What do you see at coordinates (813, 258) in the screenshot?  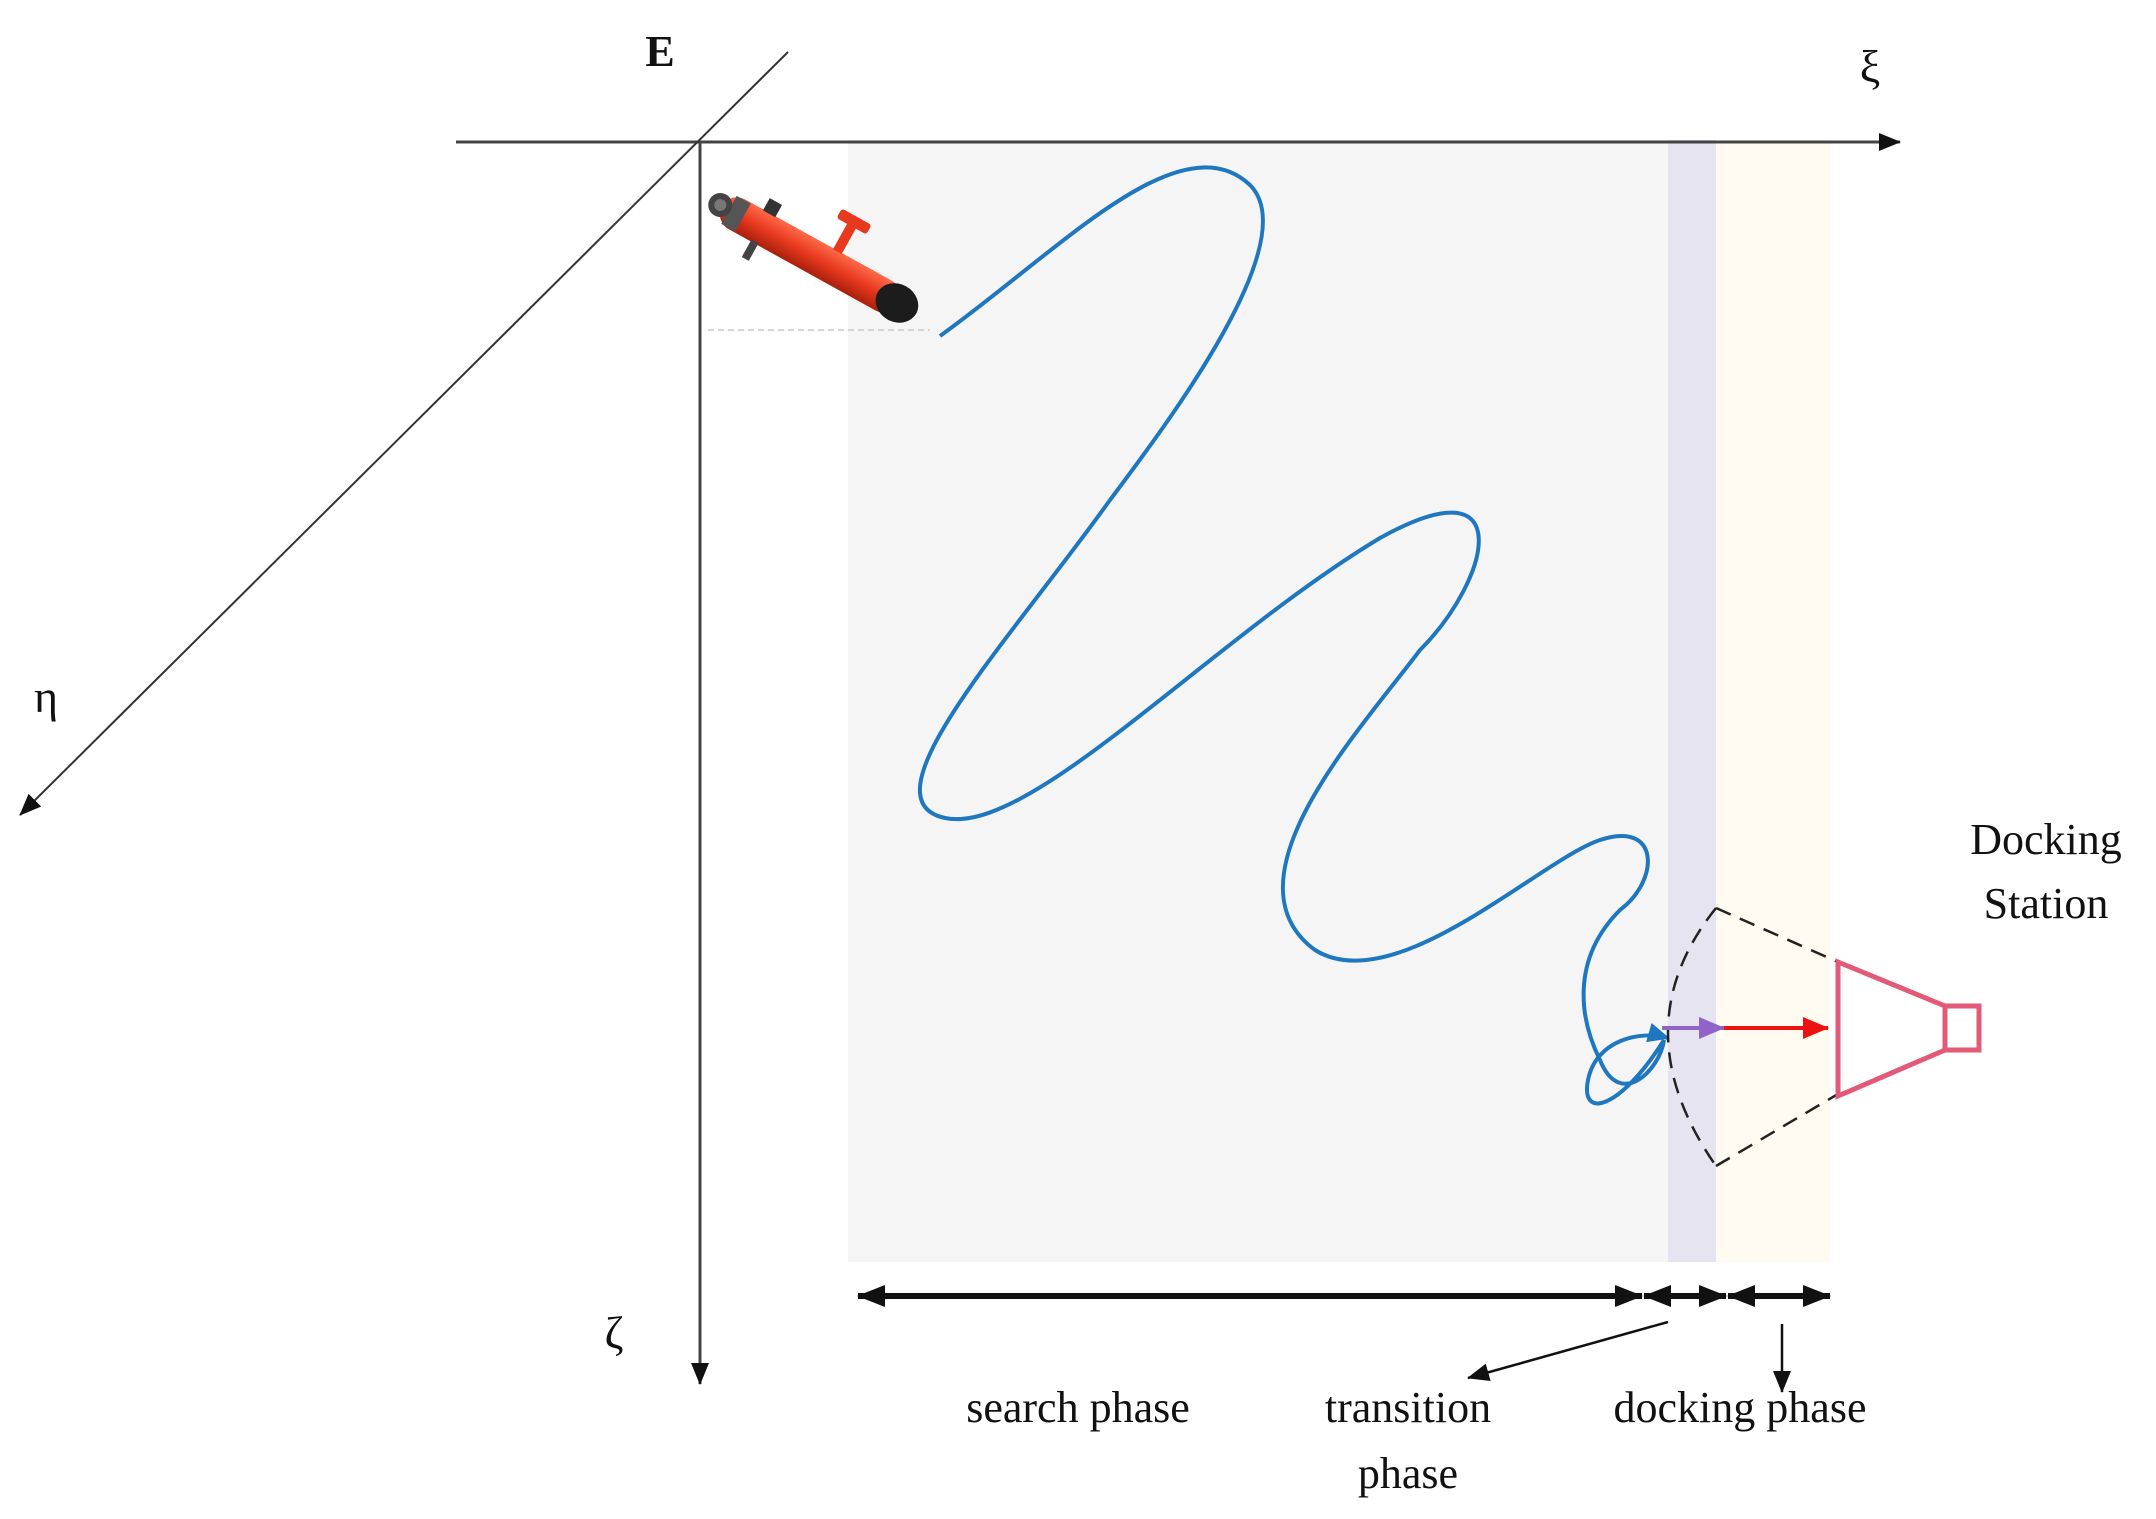 I see `auv-vehicle-icon` at bounding box center [813, 258].